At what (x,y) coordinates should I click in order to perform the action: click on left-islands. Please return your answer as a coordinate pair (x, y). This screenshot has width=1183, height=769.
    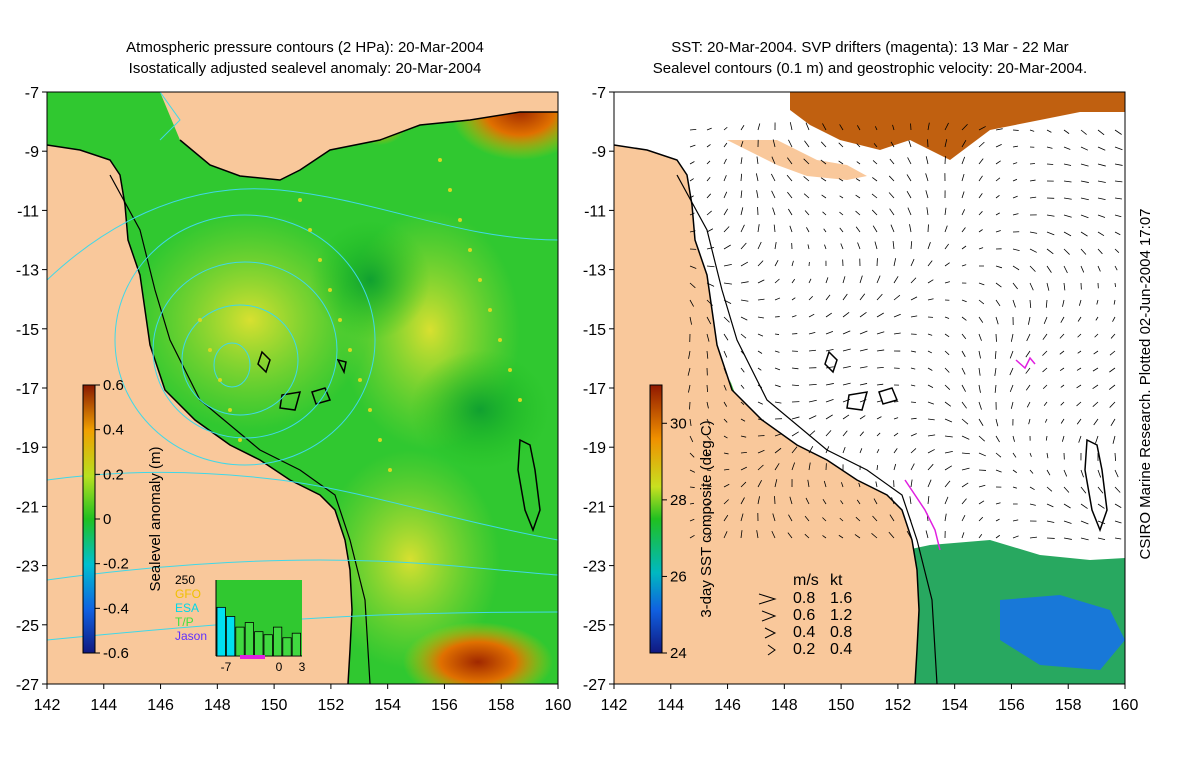
    Looking at the image, I should click on (399, 441).